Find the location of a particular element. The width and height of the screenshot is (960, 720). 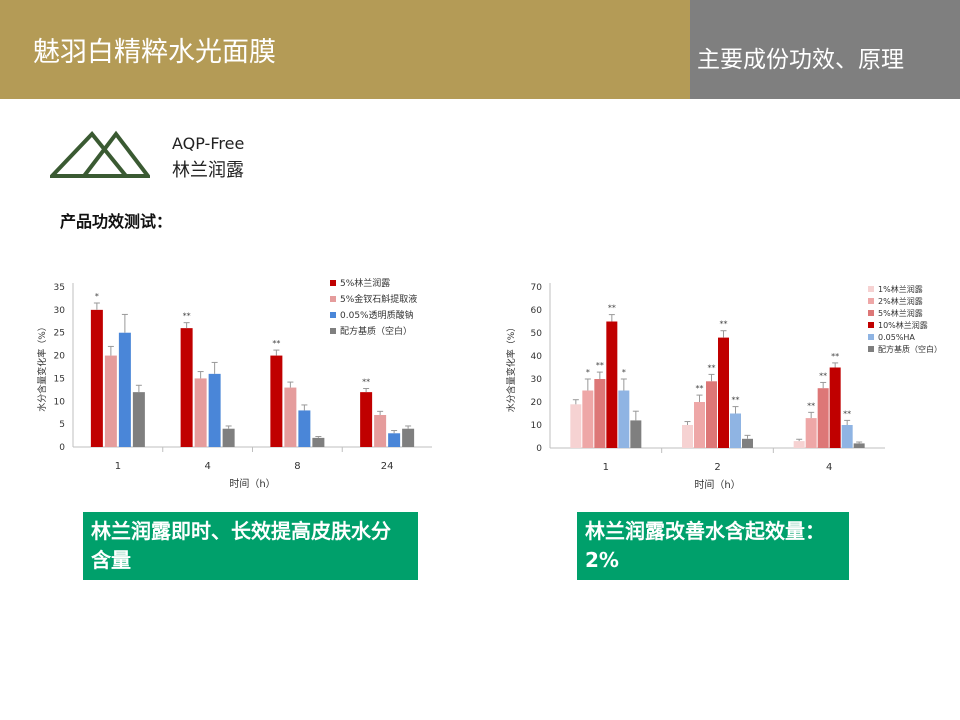

y-tick-label: 15 is located at coordinates (59, 379).